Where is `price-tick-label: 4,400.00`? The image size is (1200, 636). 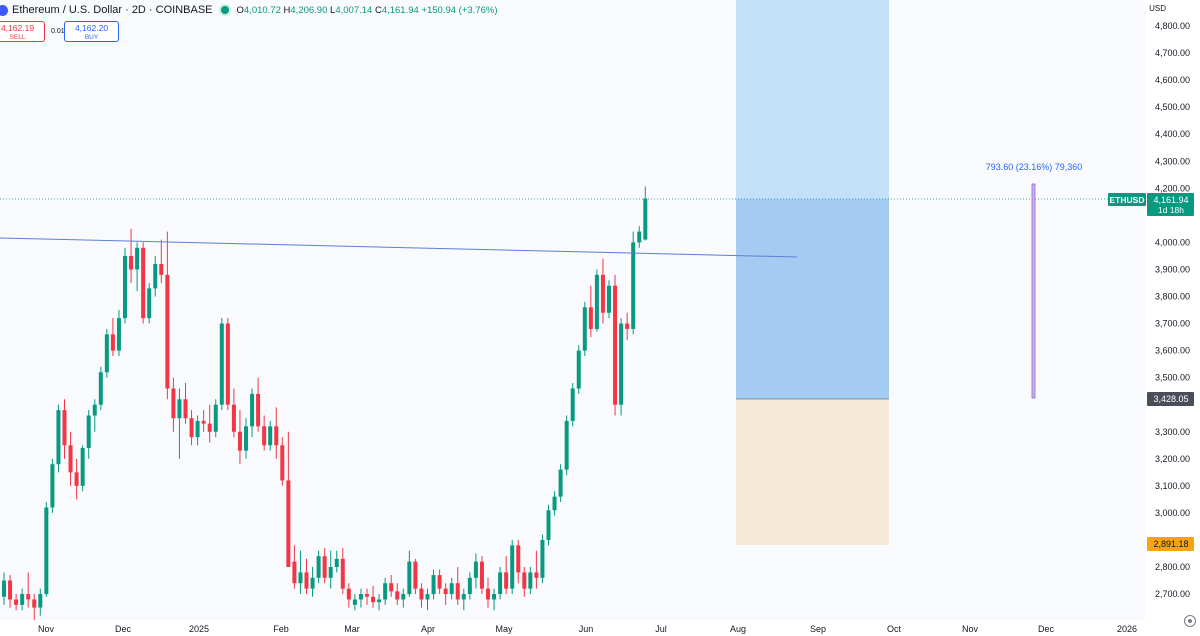 price-tick-label: 4,400.00 is located at coordinates (1172, 134).